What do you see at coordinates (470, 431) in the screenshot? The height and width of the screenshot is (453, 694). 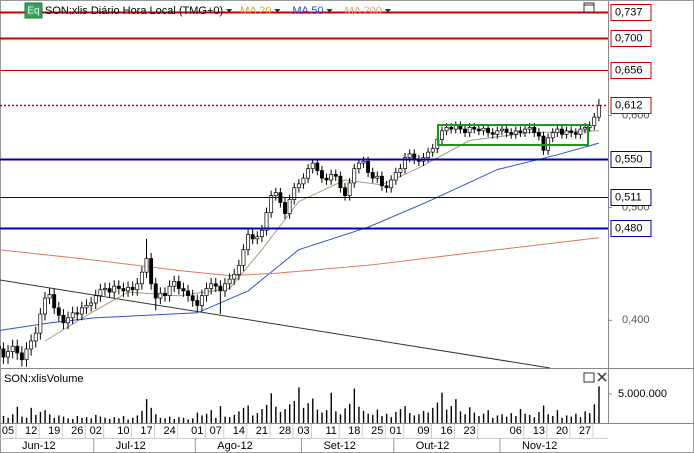 I see `x-tick-label: 23` at bounding box center [470, 431].